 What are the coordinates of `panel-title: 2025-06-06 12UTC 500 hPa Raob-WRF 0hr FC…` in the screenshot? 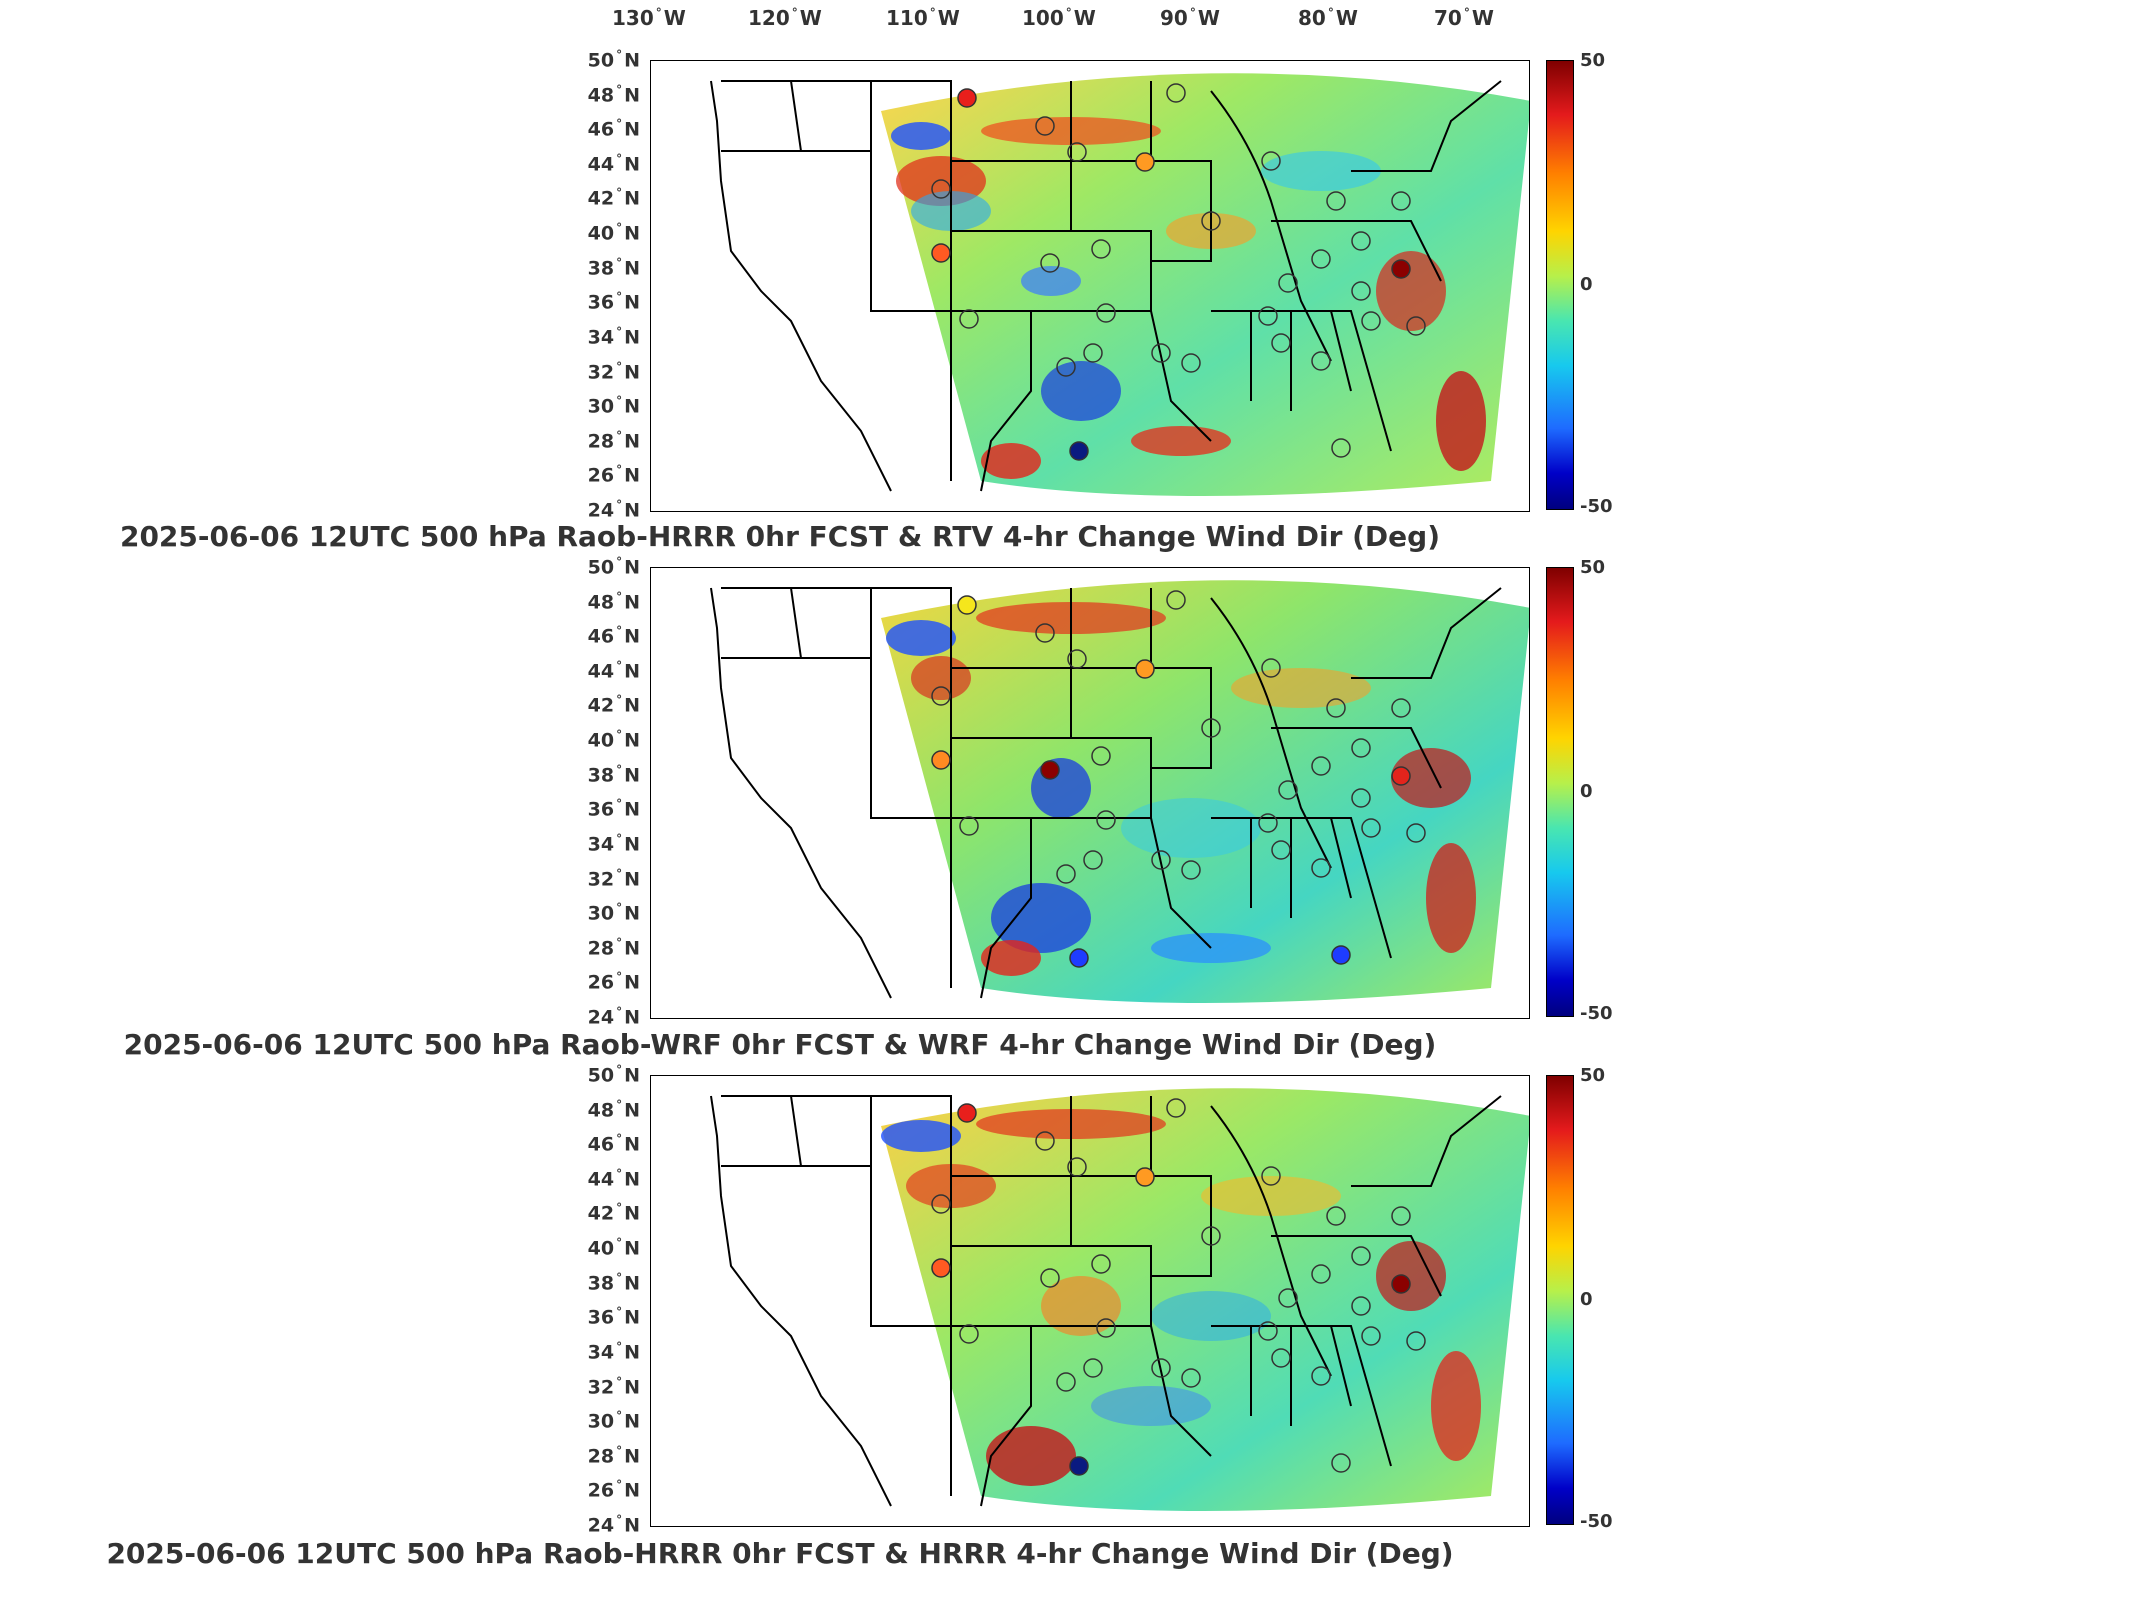 It's located at (780, 1044).